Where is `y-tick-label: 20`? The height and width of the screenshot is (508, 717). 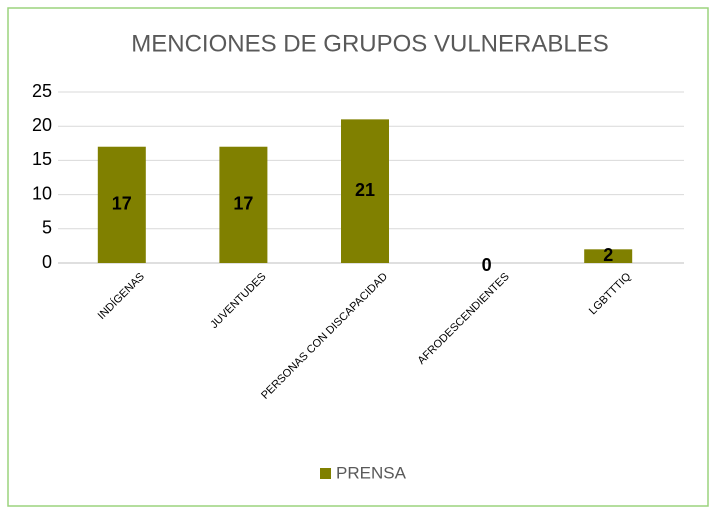 y-tick-label: 20 is located at coordinates (42, 125).